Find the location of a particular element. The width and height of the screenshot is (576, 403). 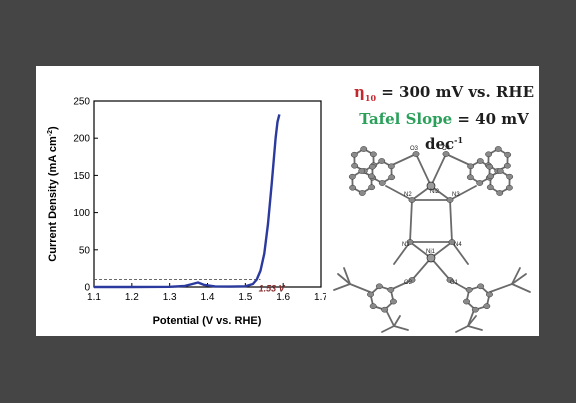

x-axis-label: Potential (V vs. RHE) is located at coordinates (207, 321).